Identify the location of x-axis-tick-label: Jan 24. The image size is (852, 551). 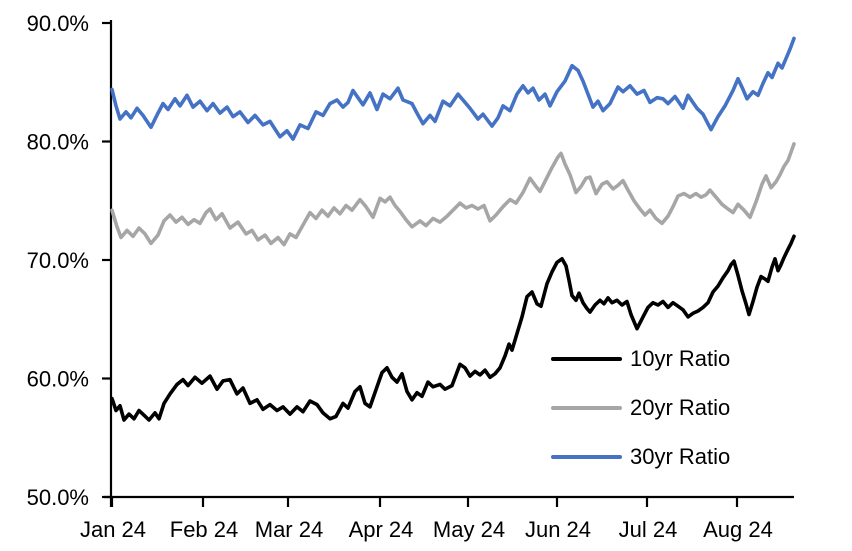
(113, 529).